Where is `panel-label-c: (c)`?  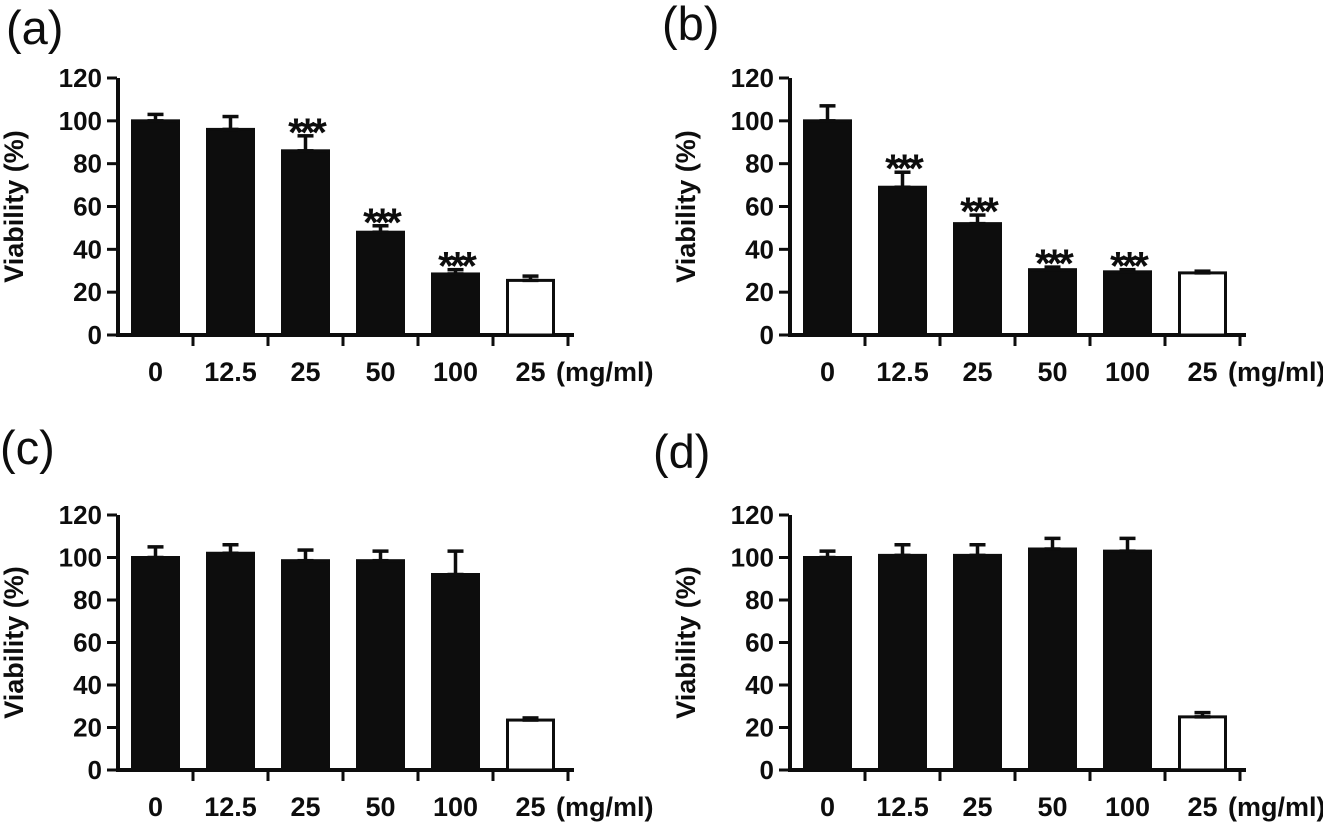 panel-label-c: (c) is located at coordinates (27, 447).